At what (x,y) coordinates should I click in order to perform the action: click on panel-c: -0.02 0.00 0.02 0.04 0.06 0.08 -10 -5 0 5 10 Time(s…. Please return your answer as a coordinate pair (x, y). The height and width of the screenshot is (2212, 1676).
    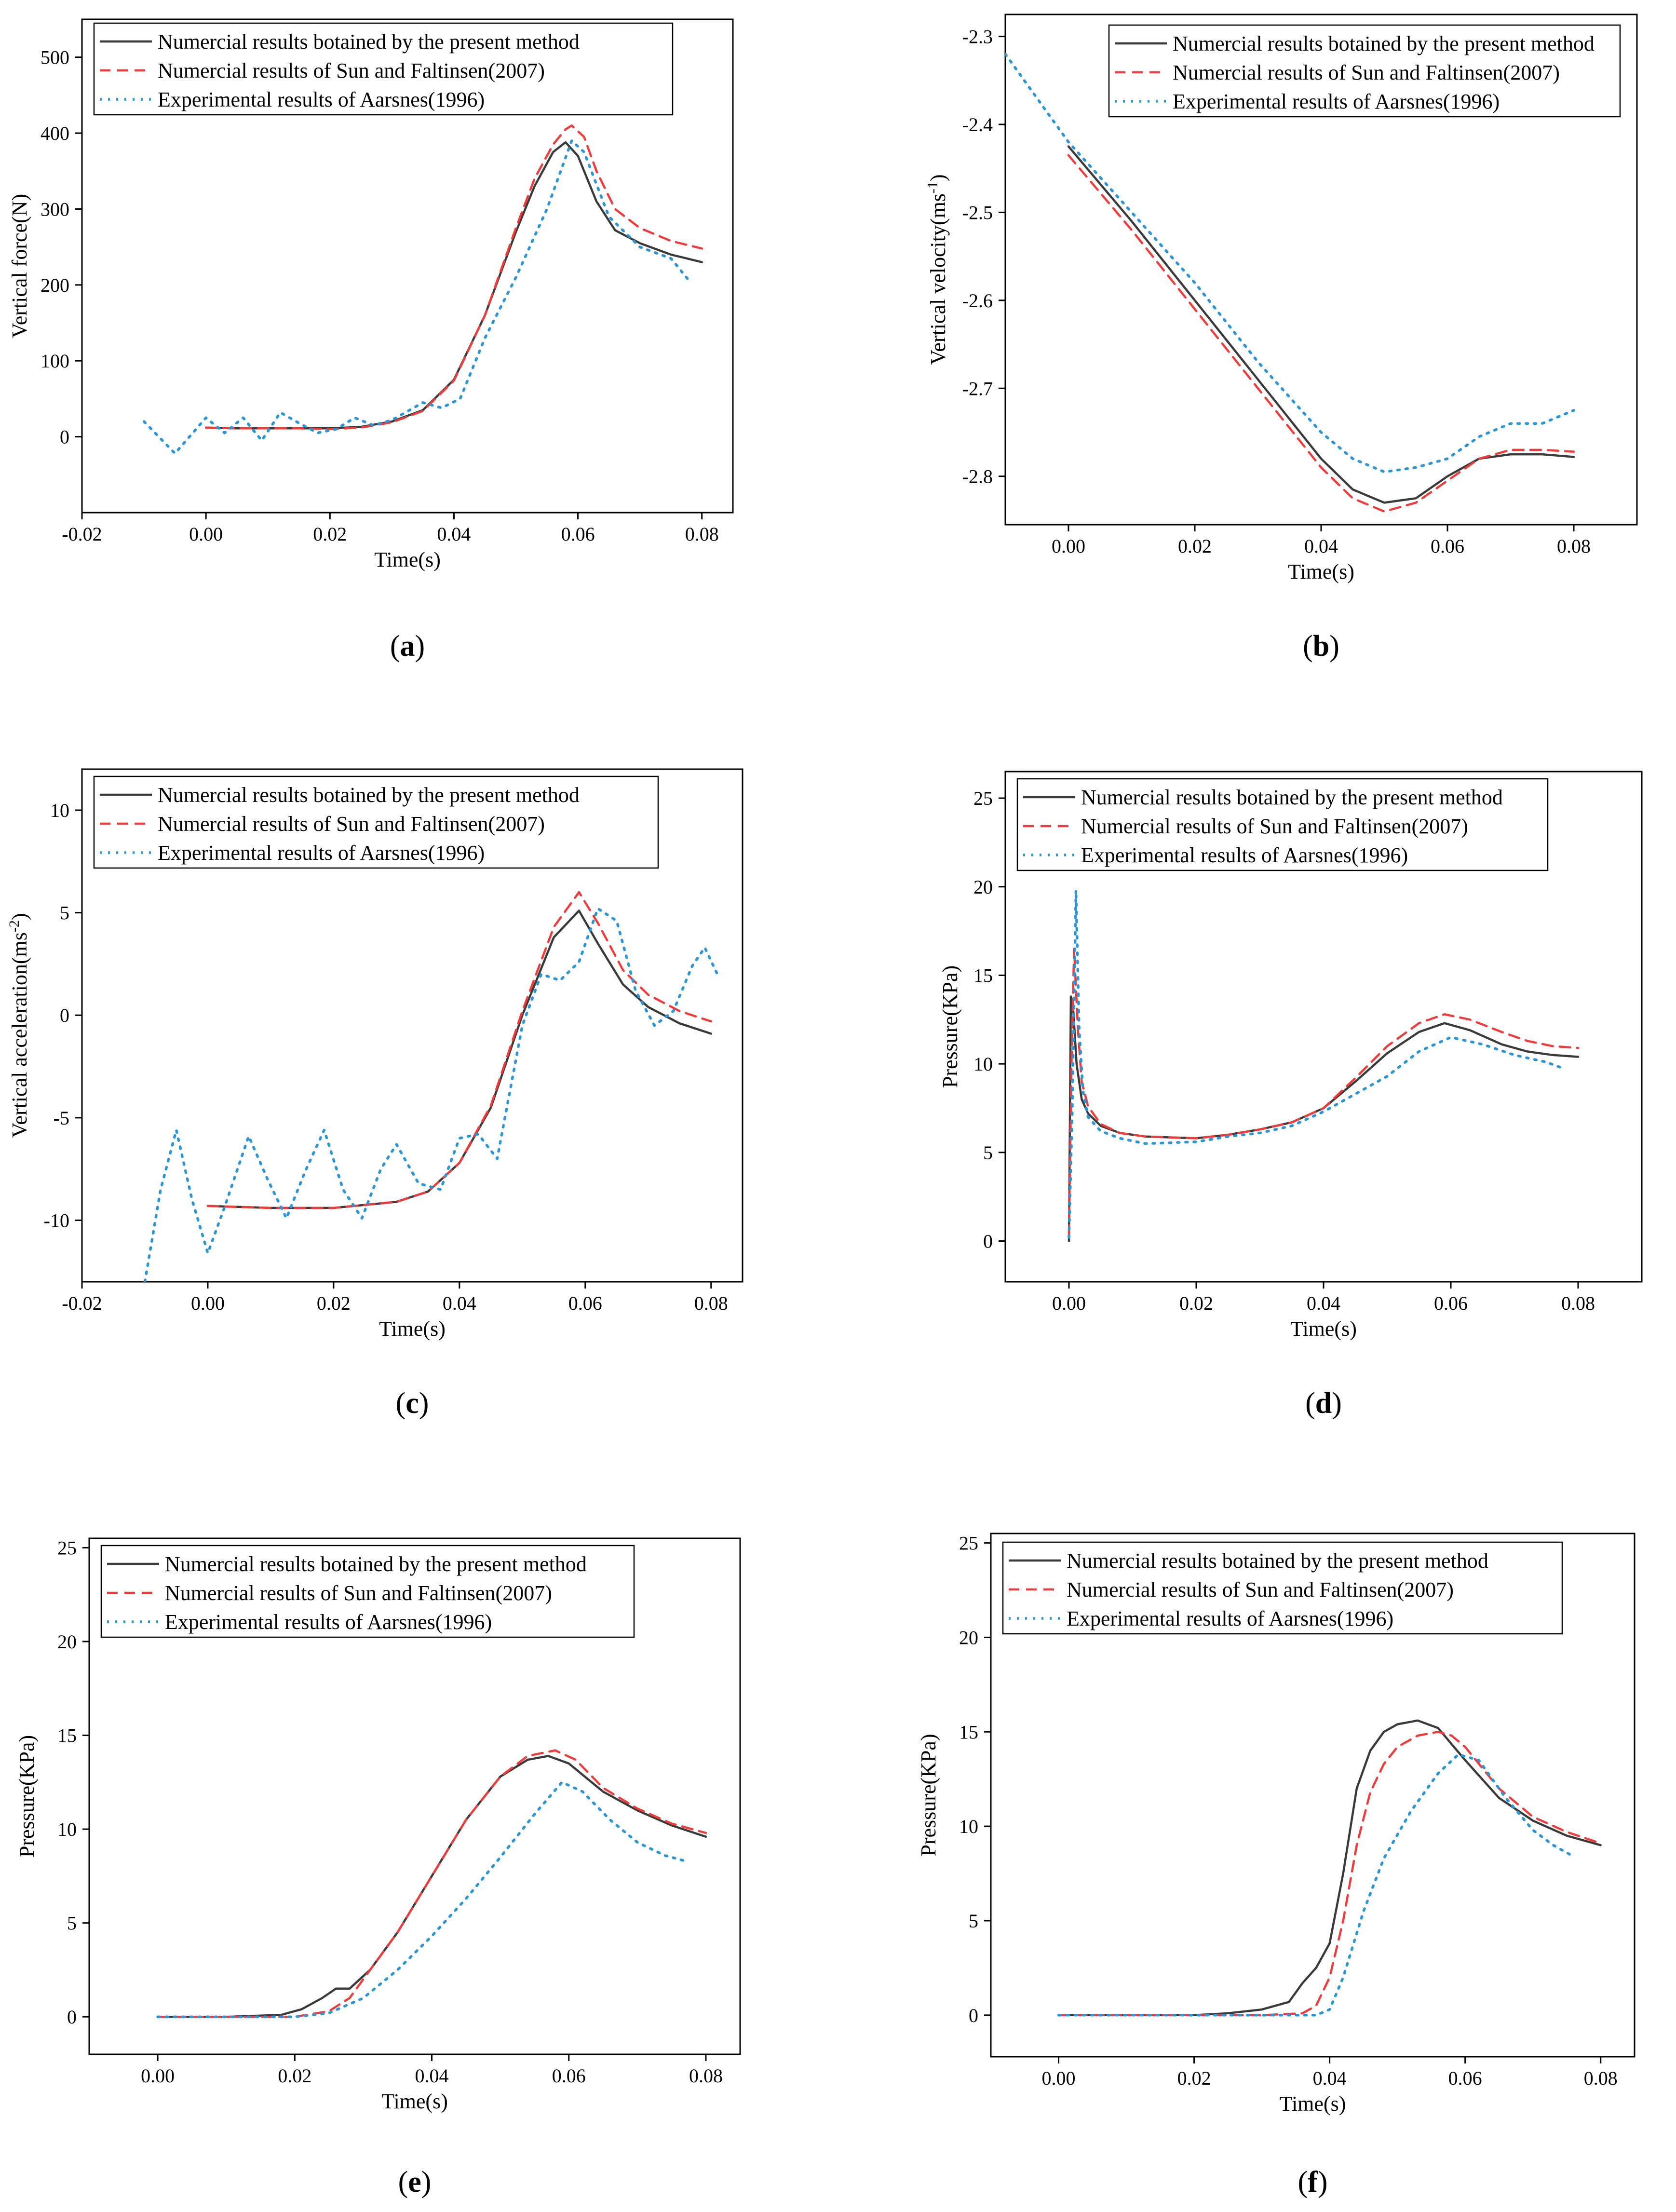
    Looking at the image, I should click on (374, 1094).